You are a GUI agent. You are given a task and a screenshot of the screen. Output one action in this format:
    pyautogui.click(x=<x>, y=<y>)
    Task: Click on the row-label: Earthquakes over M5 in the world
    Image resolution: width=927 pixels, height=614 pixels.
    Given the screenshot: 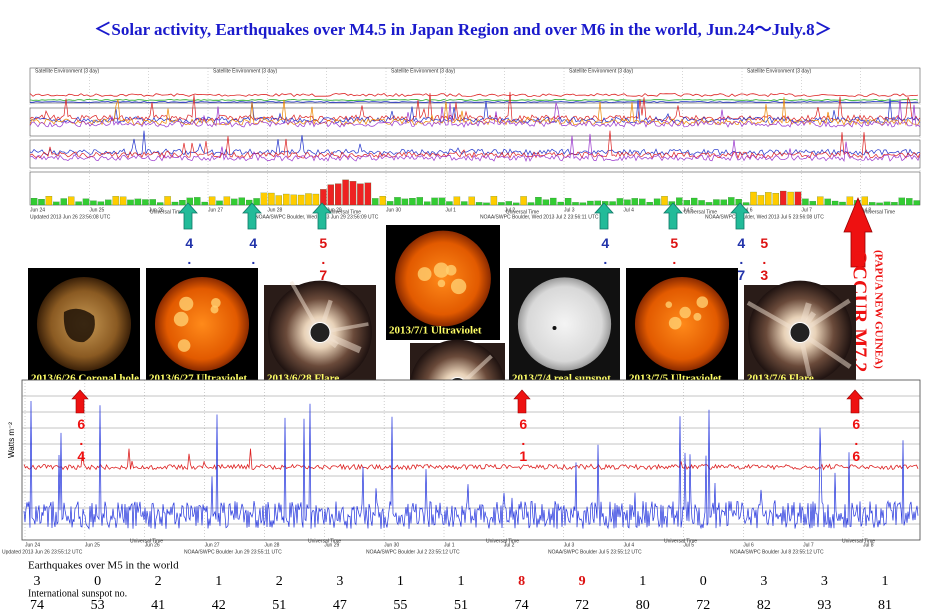 What is the action you would take?
    pyautogui.click(x=103, y=566)
    